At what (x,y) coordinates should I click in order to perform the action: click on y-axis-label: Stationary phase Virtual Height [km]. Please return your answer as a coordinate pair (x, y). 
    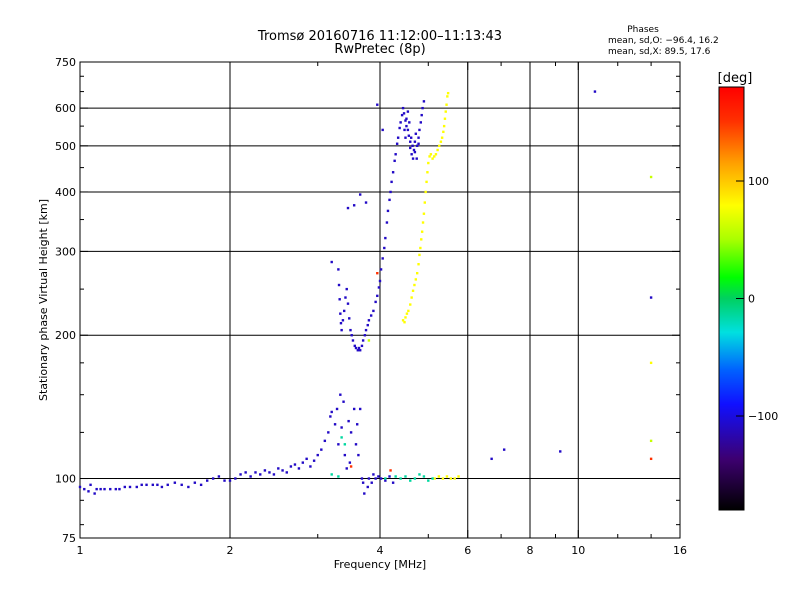
    Looking at the image, I should click on (43, 300).